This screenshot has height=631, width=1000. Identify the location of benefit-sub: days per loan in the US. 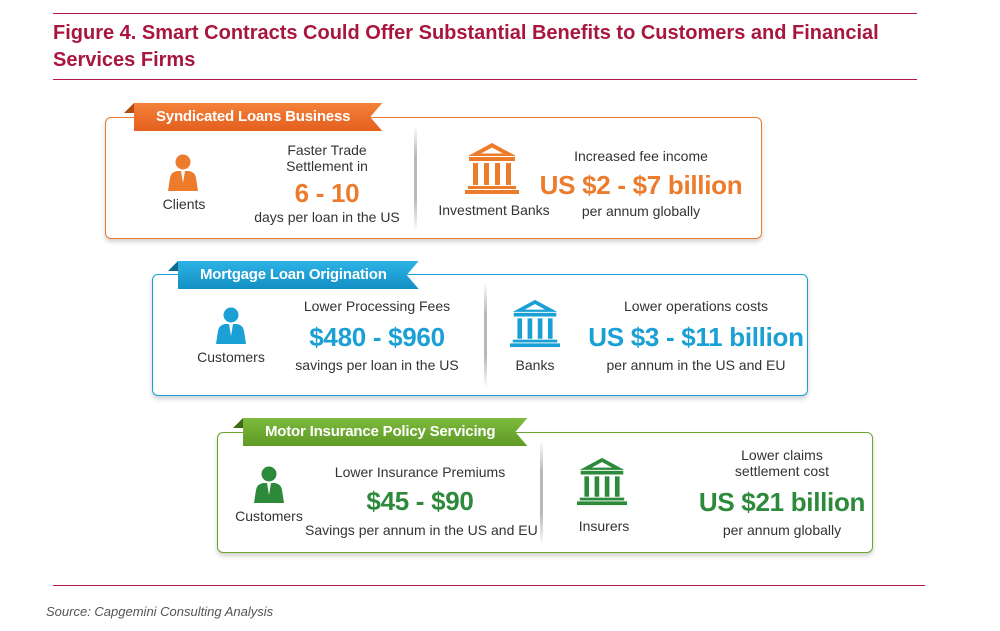
(327, 217).